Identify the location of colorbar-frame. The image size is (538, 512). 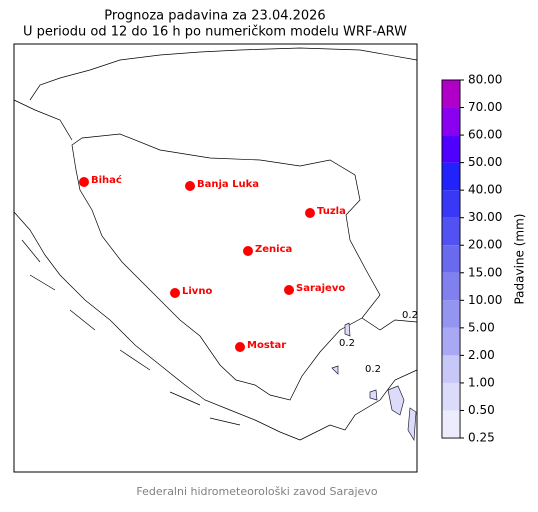
(451, 259).